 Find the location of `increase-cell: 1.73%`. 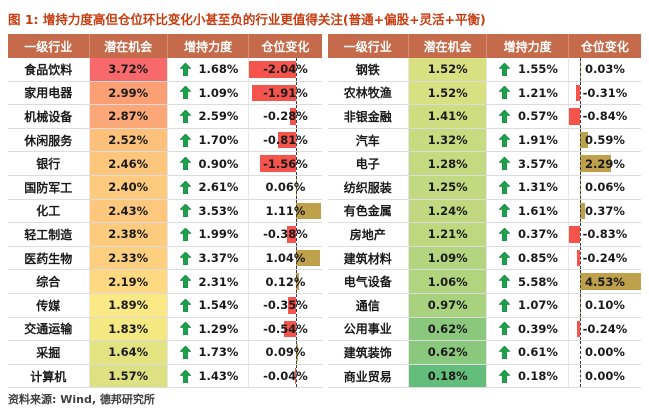

increase-cell: 1.73% is located at coordinates (209, 352).